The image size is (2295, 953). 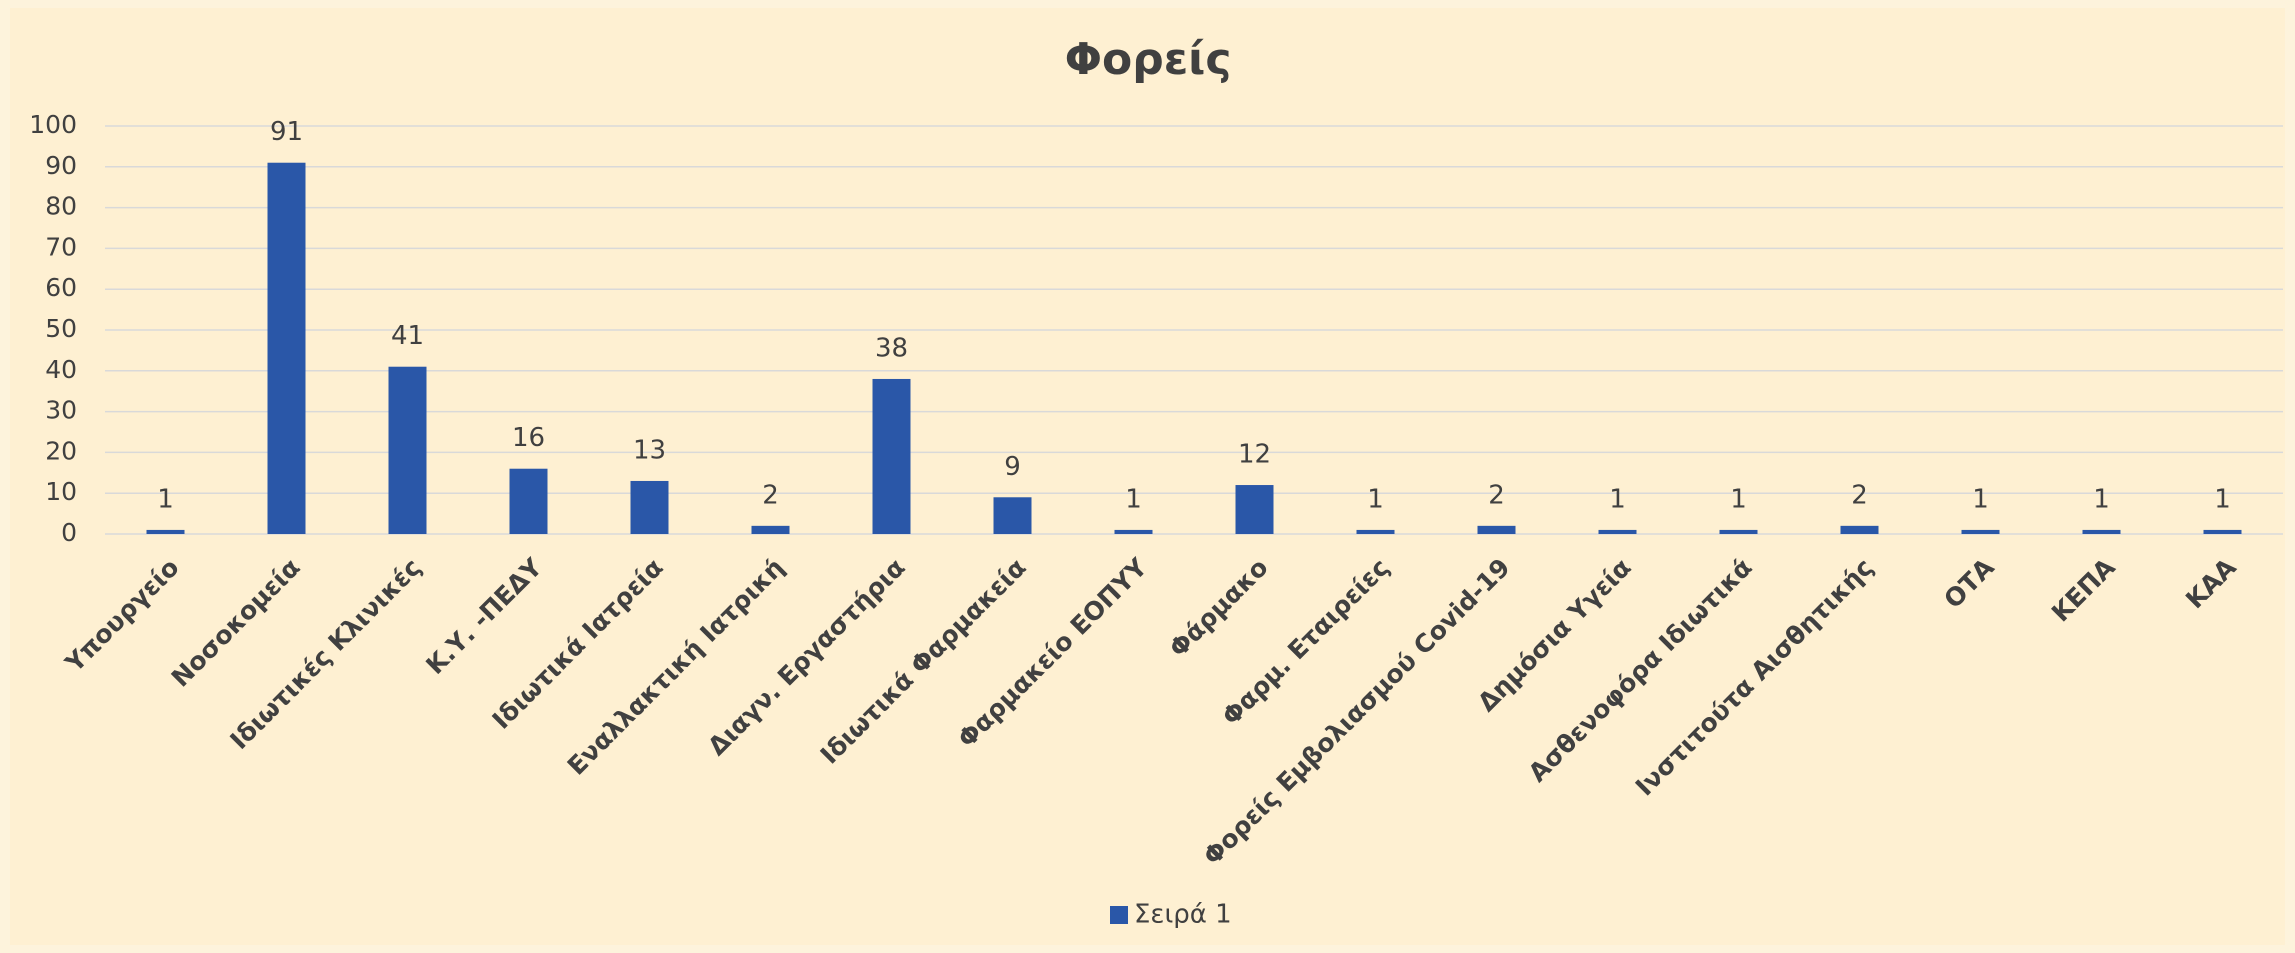 I want to click on legend-swatch, so click(x=1119, y=915).